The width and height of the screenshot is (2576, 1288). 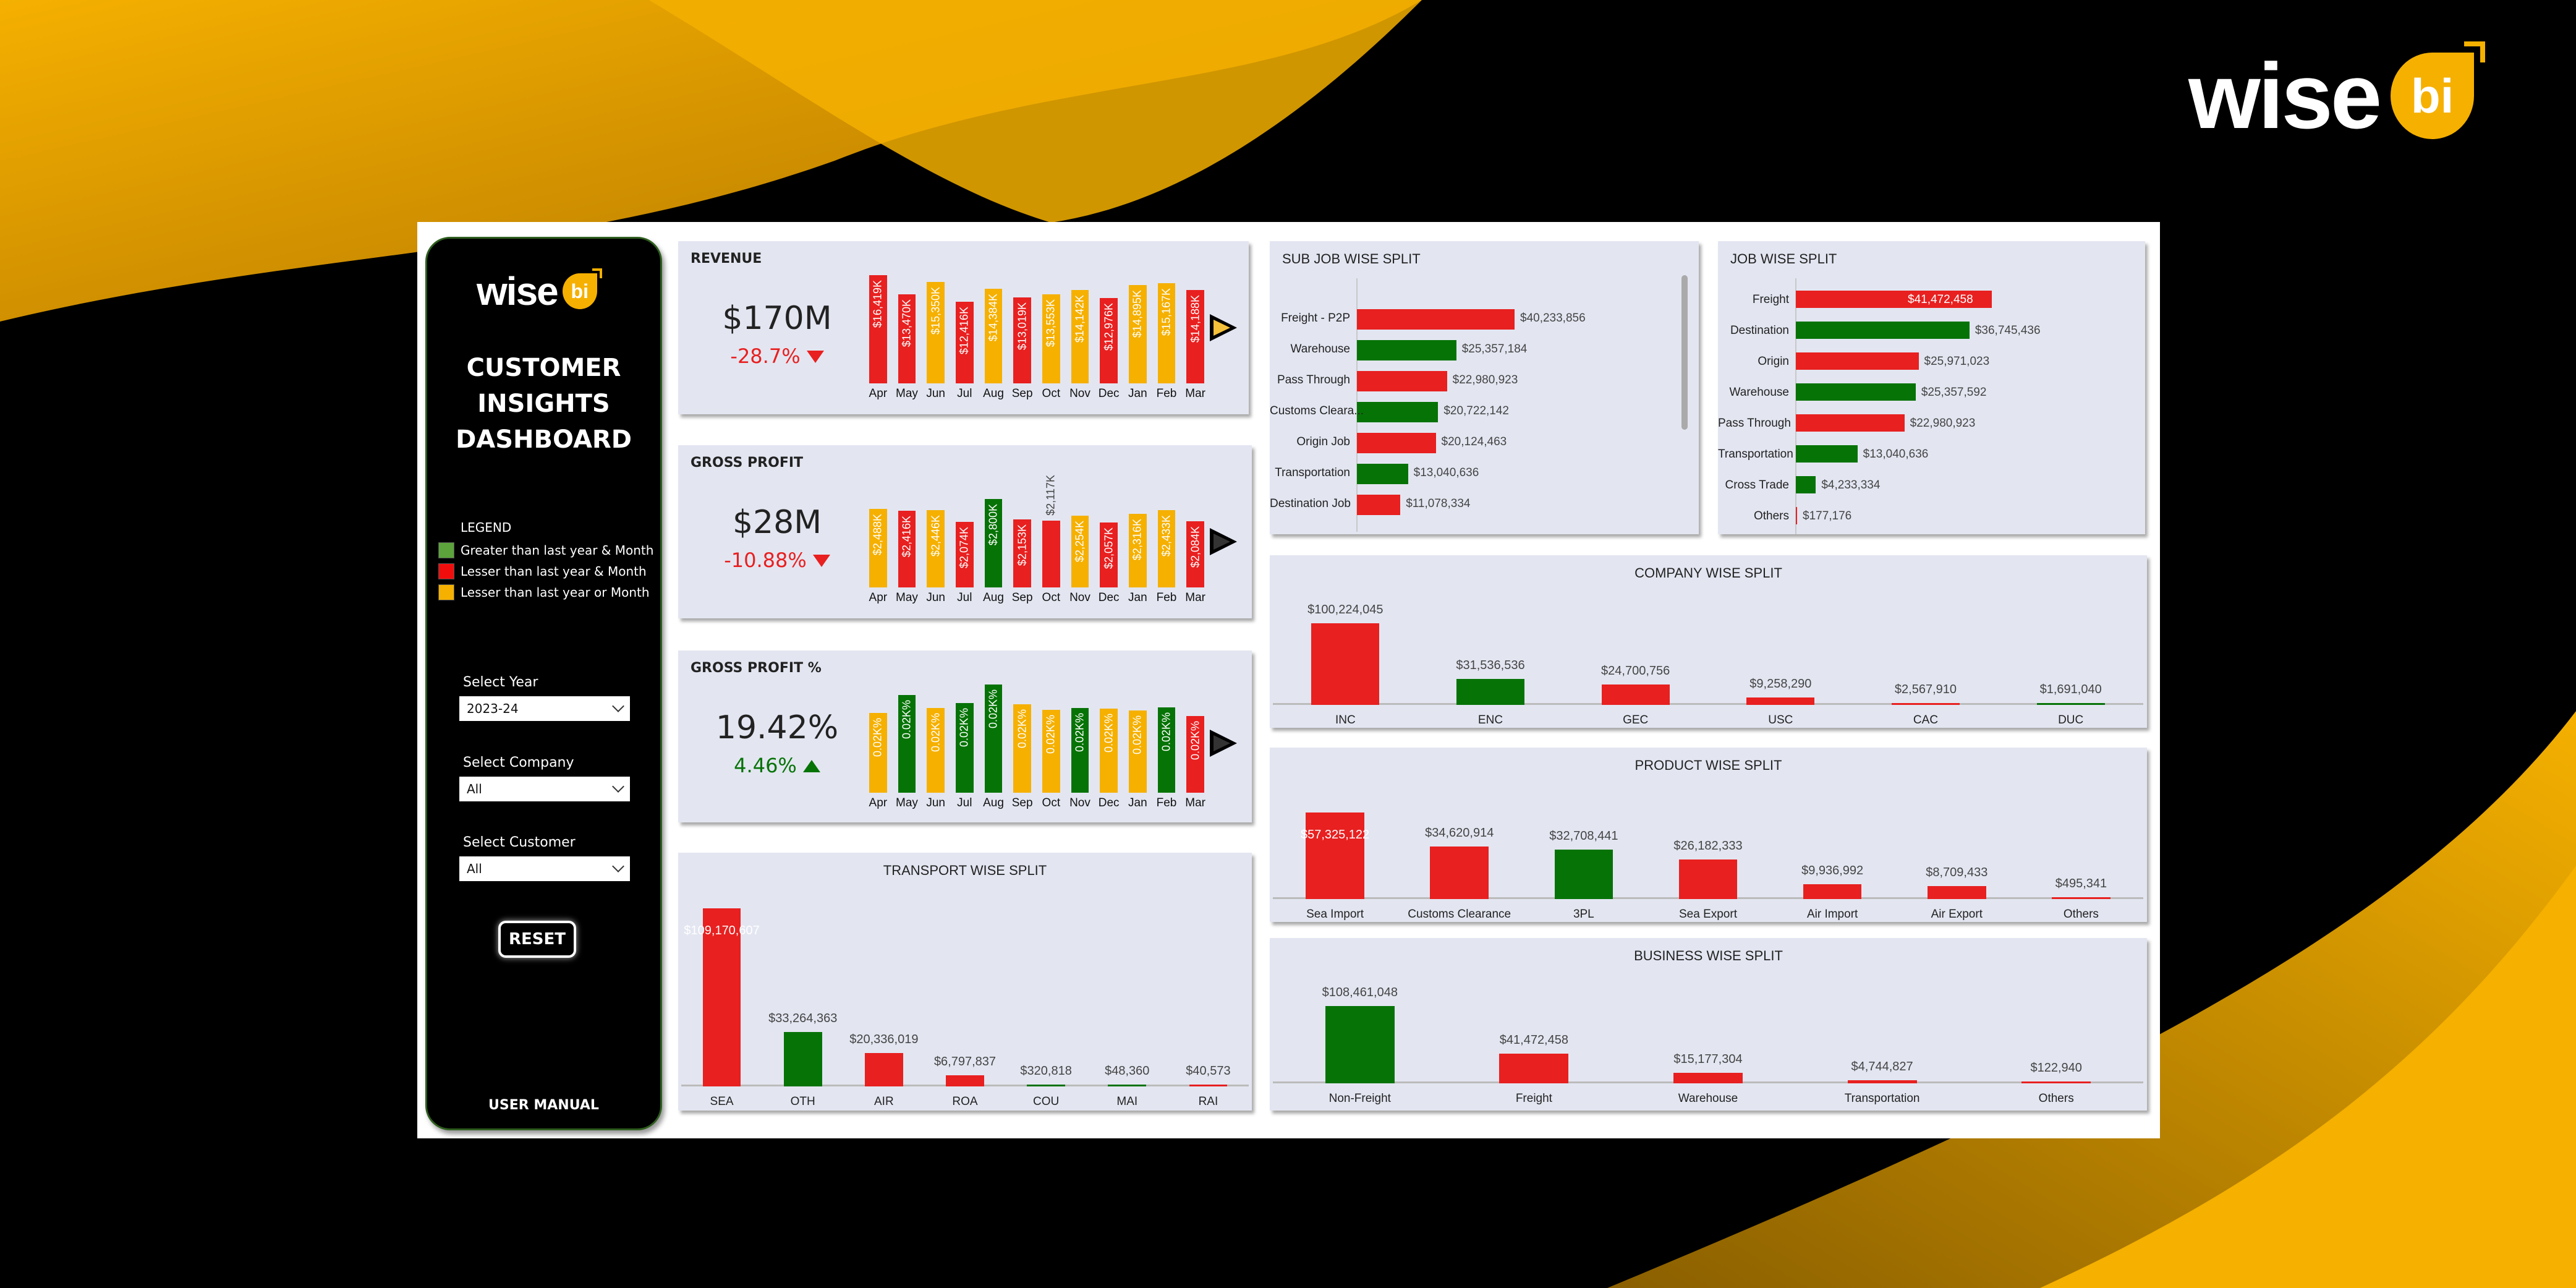 I want to click on x-tick-label: Mar, so click(x=1195, y=393).